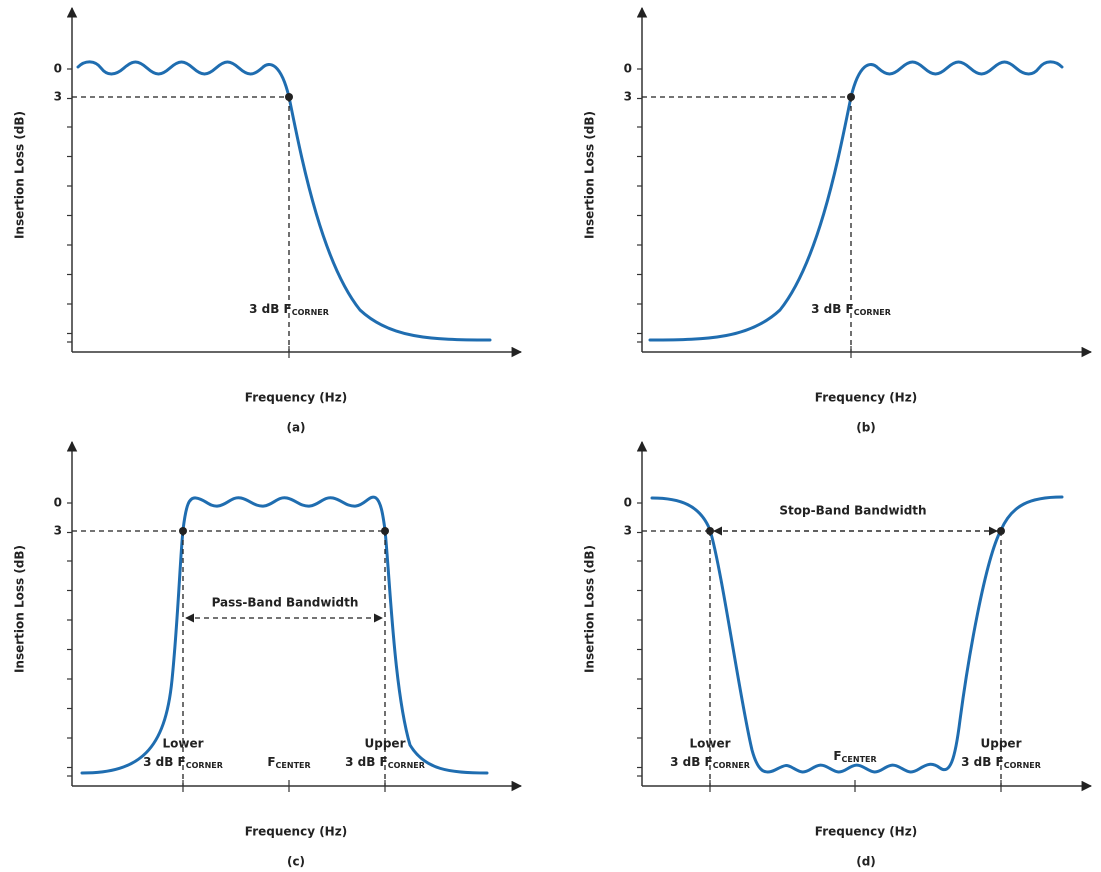 This screenshot has height=872, width=1101. What do you see at coordinates (852, 511) in the screenshot?
I see `bandwidth-label: Stop-Band Bandwidth` at bounding box center [852, 511].